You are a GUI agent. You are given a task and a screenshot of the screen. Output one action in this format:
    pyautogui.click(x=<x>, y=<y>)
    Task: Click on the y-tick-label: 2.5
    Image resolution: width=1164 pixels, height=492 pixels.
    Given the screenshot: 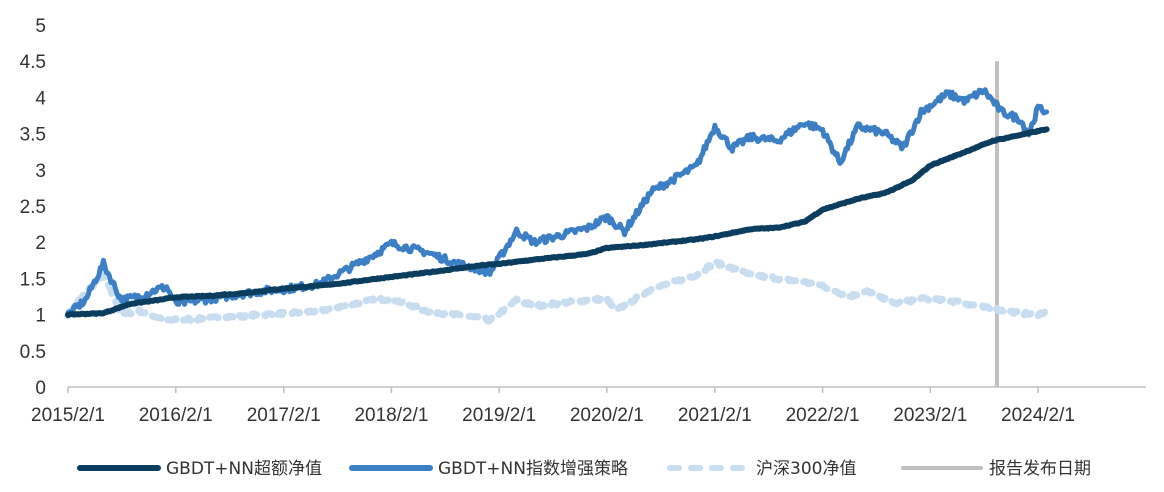 What is the action you would take?
    pyautogui.click(x=33, y=207)
    